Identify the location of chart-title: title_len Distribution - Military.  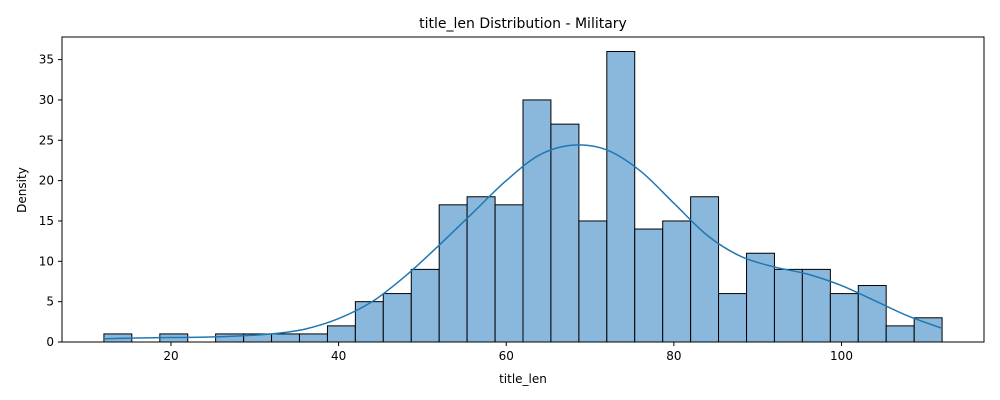
(523, 24).